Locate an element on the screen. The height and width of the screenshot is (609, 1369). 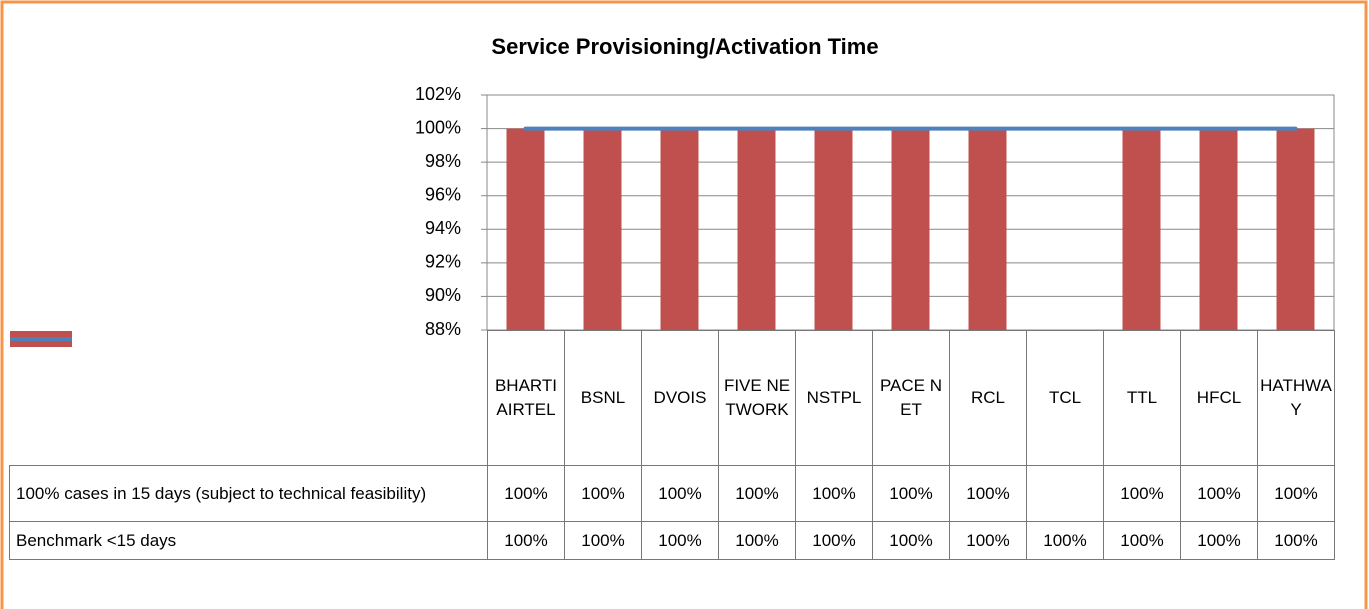
y-tick-label: 98% is located at coordinates (443, 161).